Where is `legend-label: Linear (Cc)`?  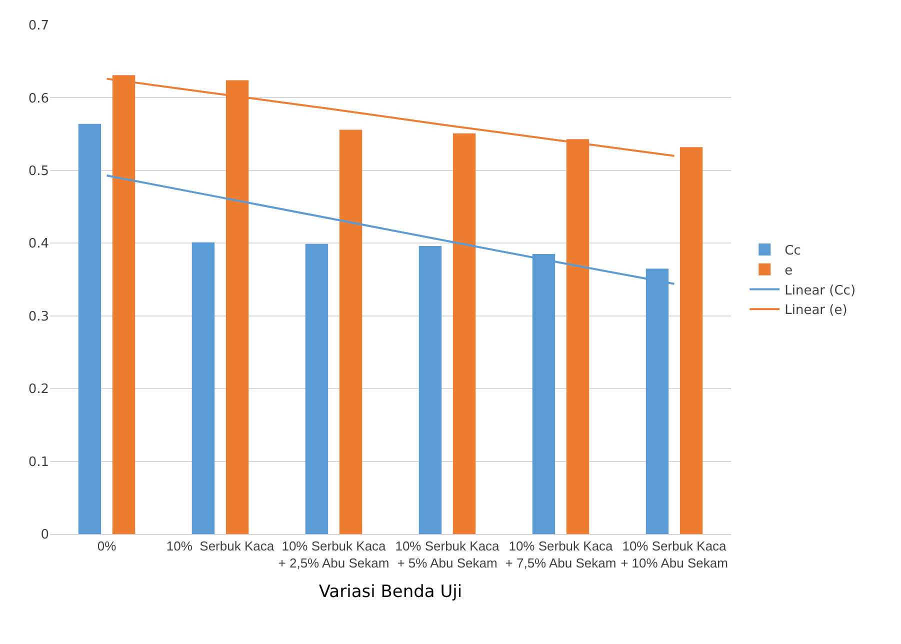 legend-label: Linear (Cc) is located at coordinates (820, 290).